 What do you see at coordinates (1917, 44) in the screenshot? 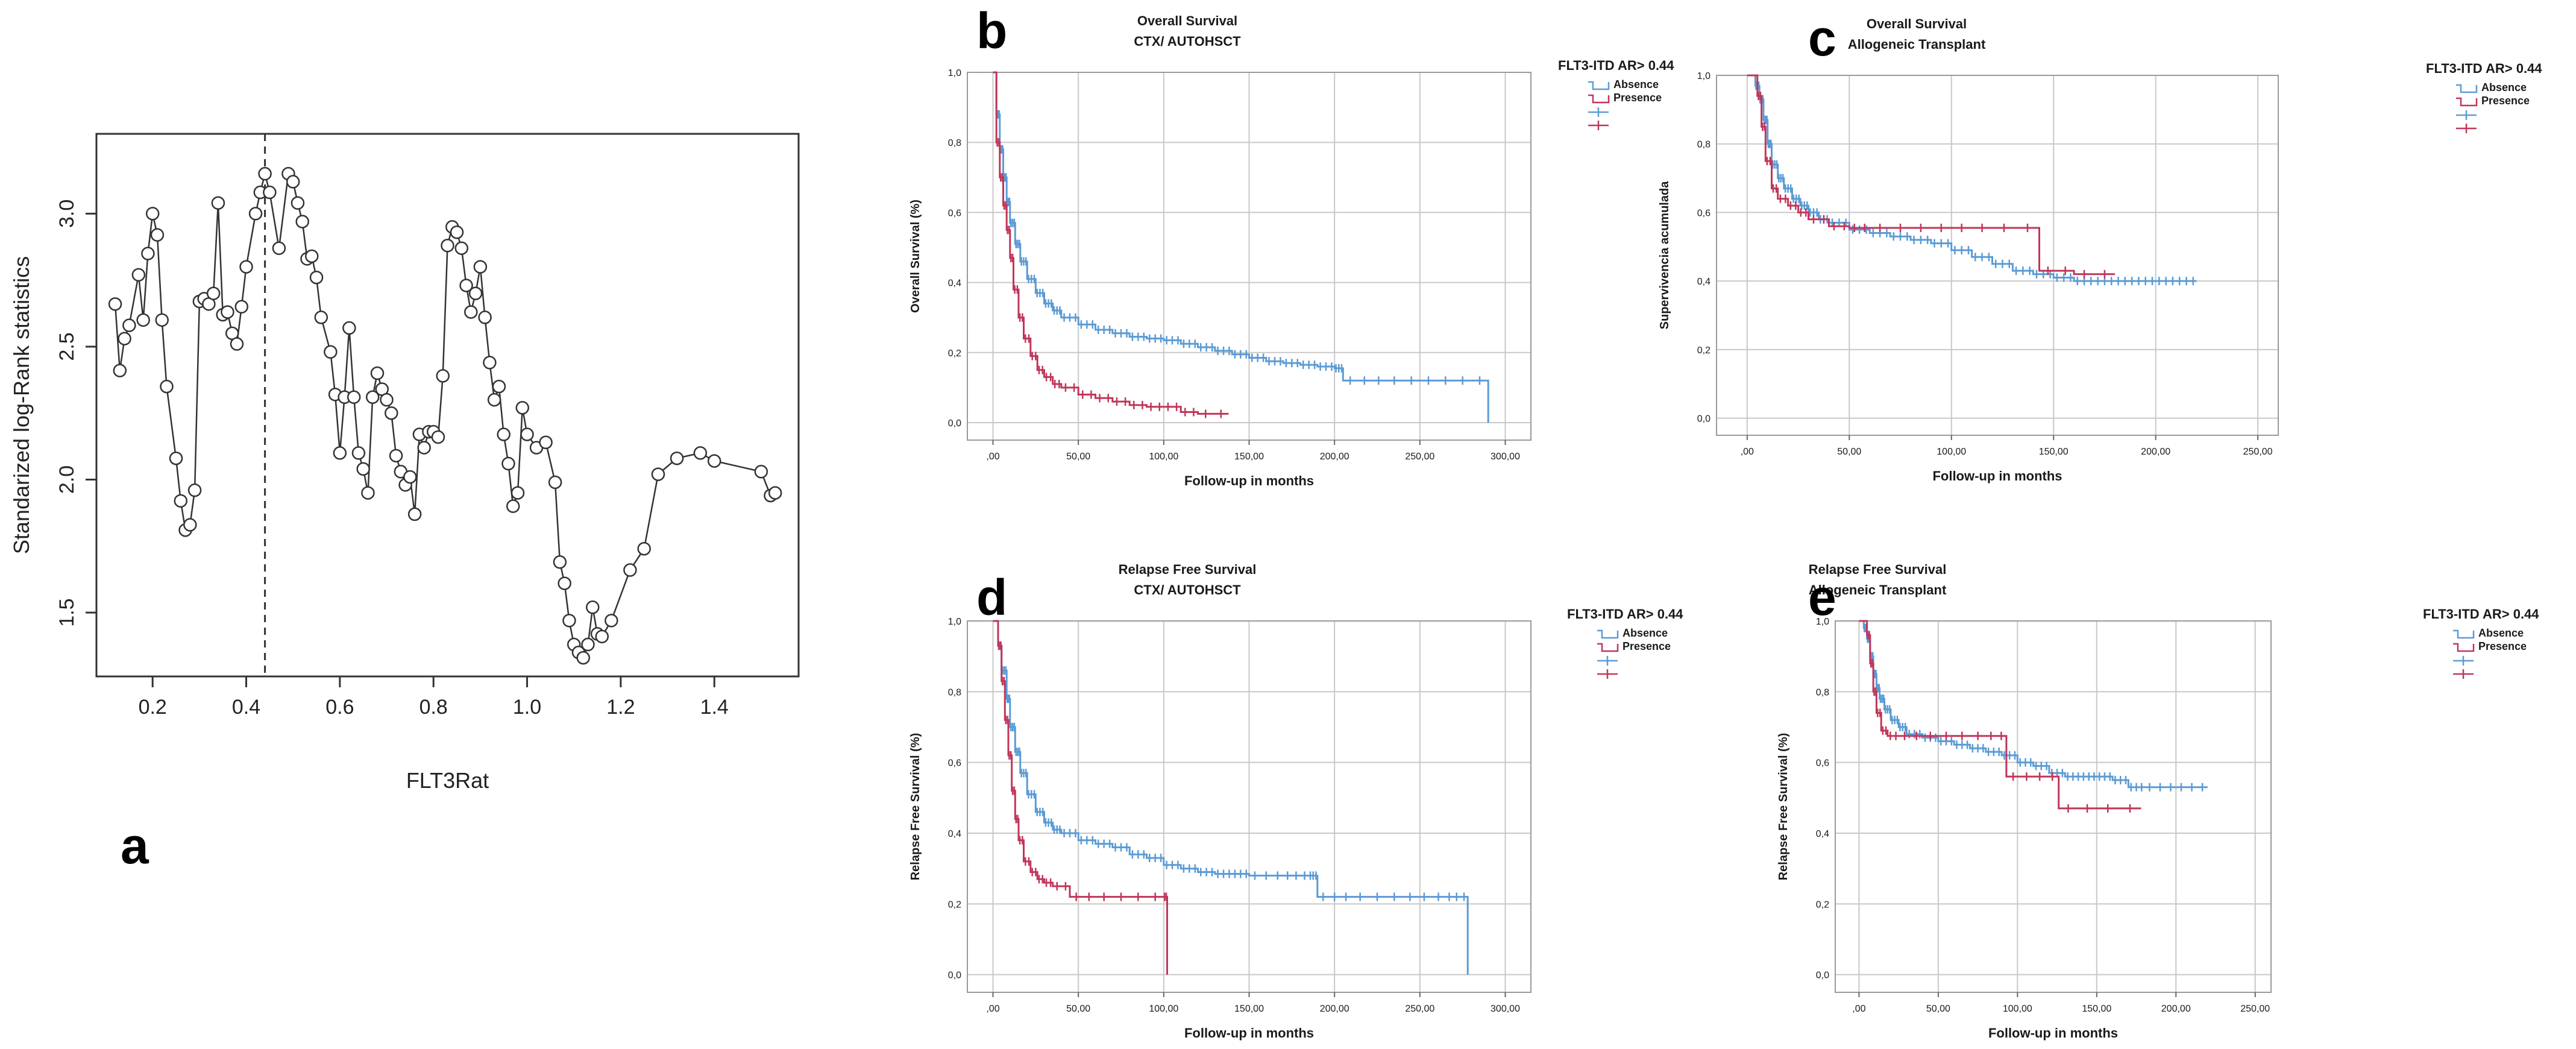
I see `chart-subtitle: Allogeneic Transplant` at bounding box center [1917, 44].